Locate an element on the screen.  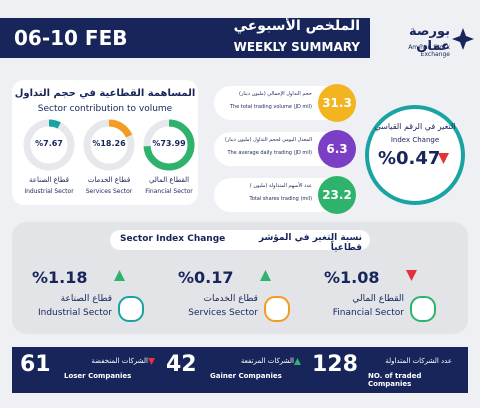
sector-index-title-pill is located at coordinates (240, 240).